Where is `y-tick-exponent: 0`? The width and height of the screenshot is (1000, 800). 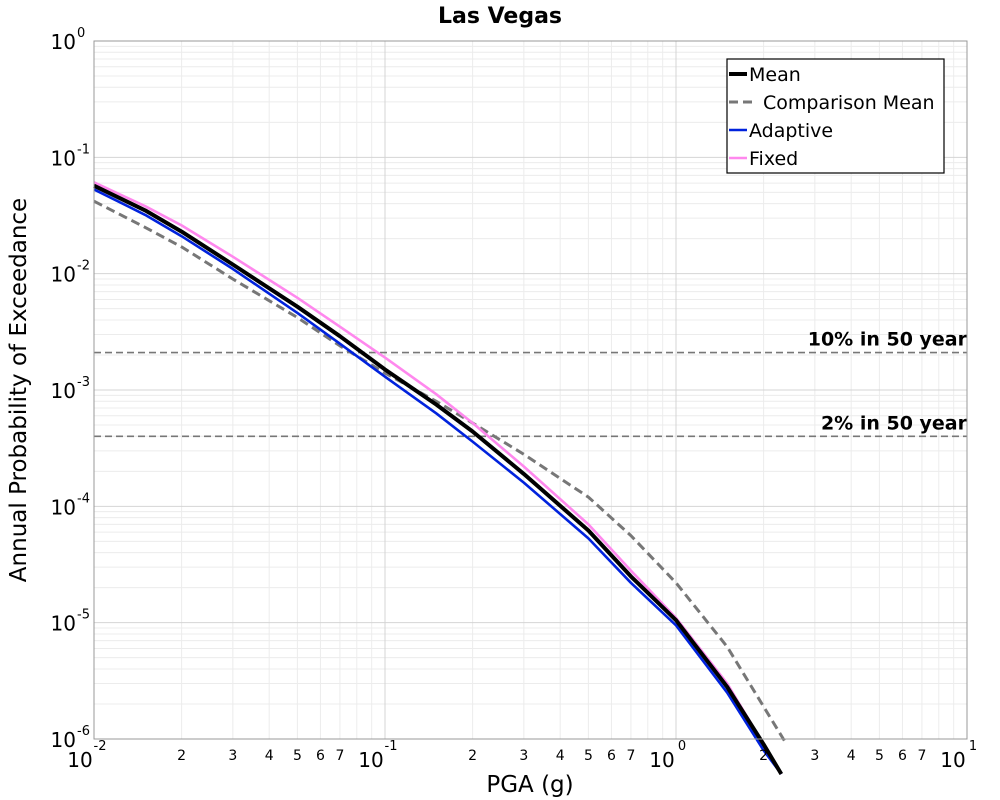 y-tick-exponent: 0 is located at coordinates (81, 33).